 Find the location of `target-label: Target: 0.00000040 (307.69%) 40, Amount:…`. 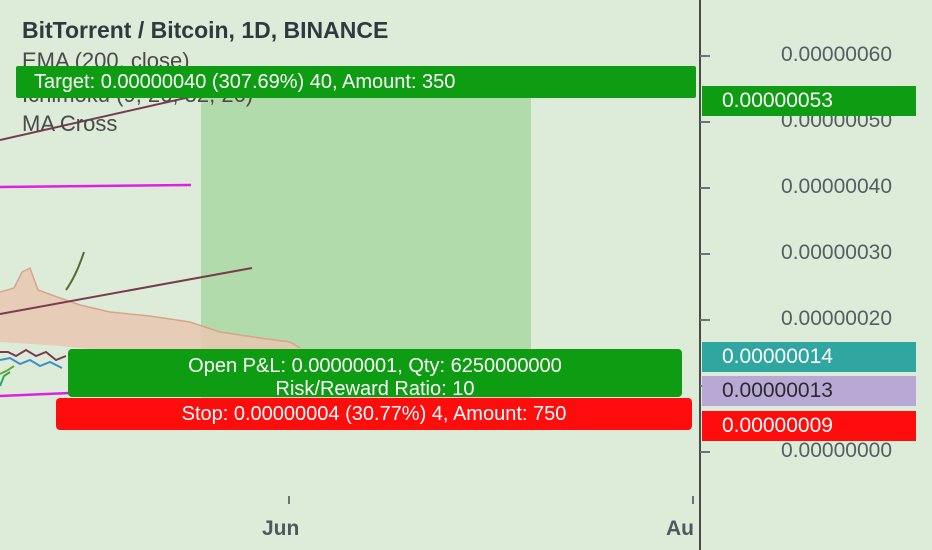

target-label: Target: 0.00000040 (307.69%) 40, Amount:… is located at coordinates (356, 82).